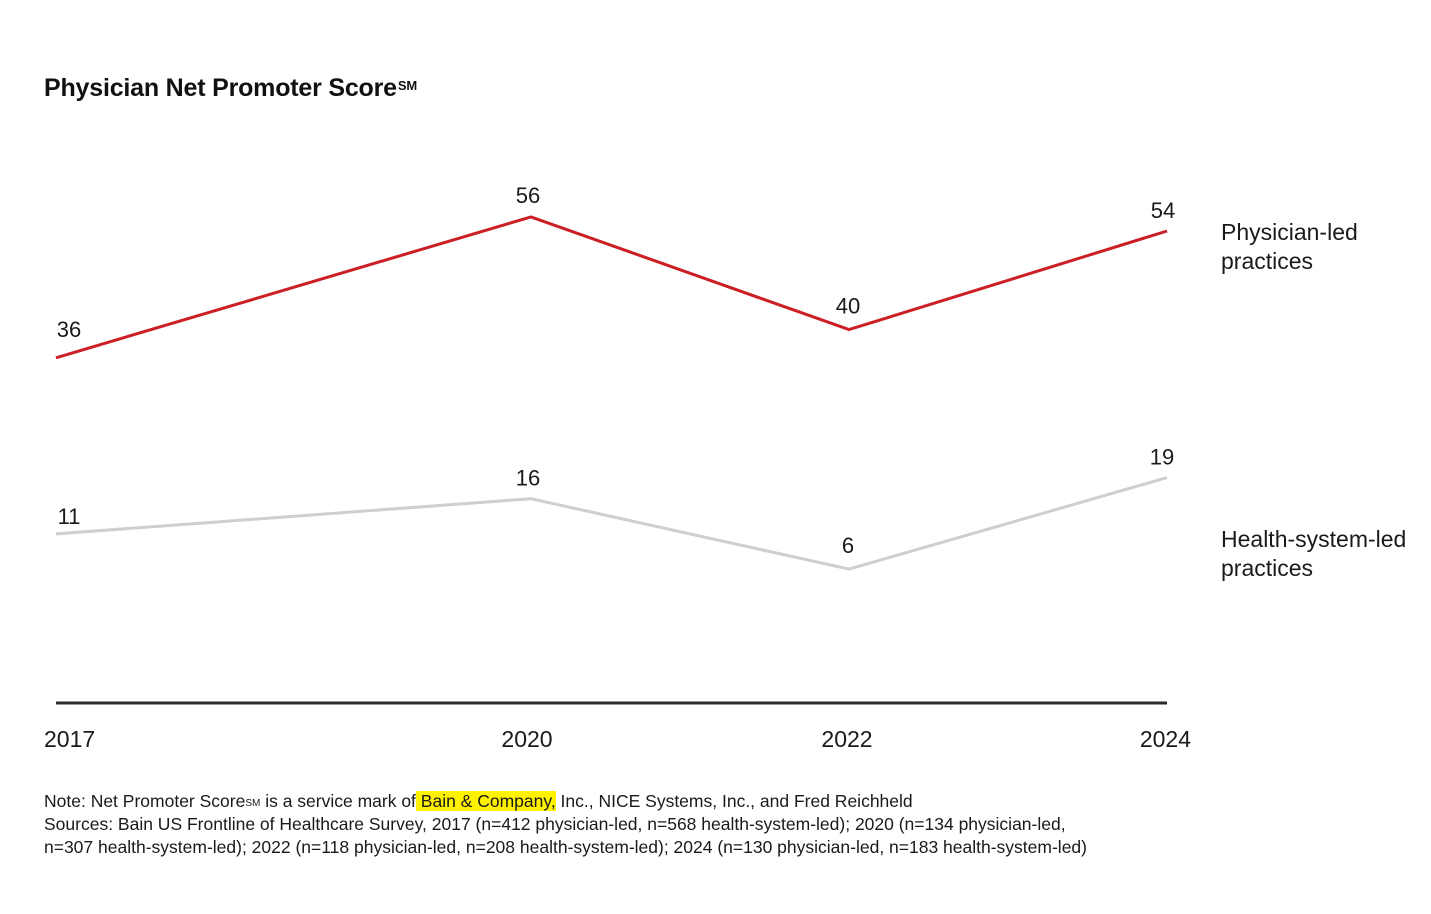  I want to click on chart-title: Physician Net Promoter ScoreSM, so click(230, 88).